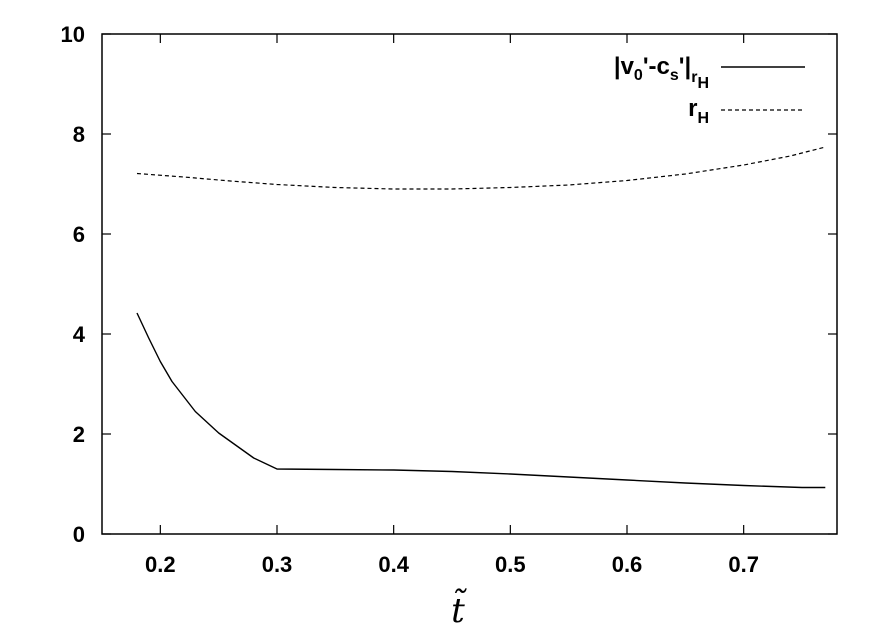 The width and height of the screenshot is (887, 631). What do you see at coordinates (743, 564) in the screenshot?
I see `x-tick-label: 0.7` at bounding box center [743, 564].